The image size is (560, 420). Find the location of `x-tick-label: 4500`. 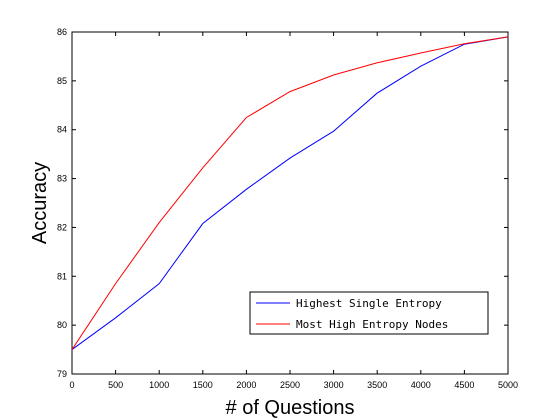

x-tick-label: 4500 is located at coordinates (464, 385).